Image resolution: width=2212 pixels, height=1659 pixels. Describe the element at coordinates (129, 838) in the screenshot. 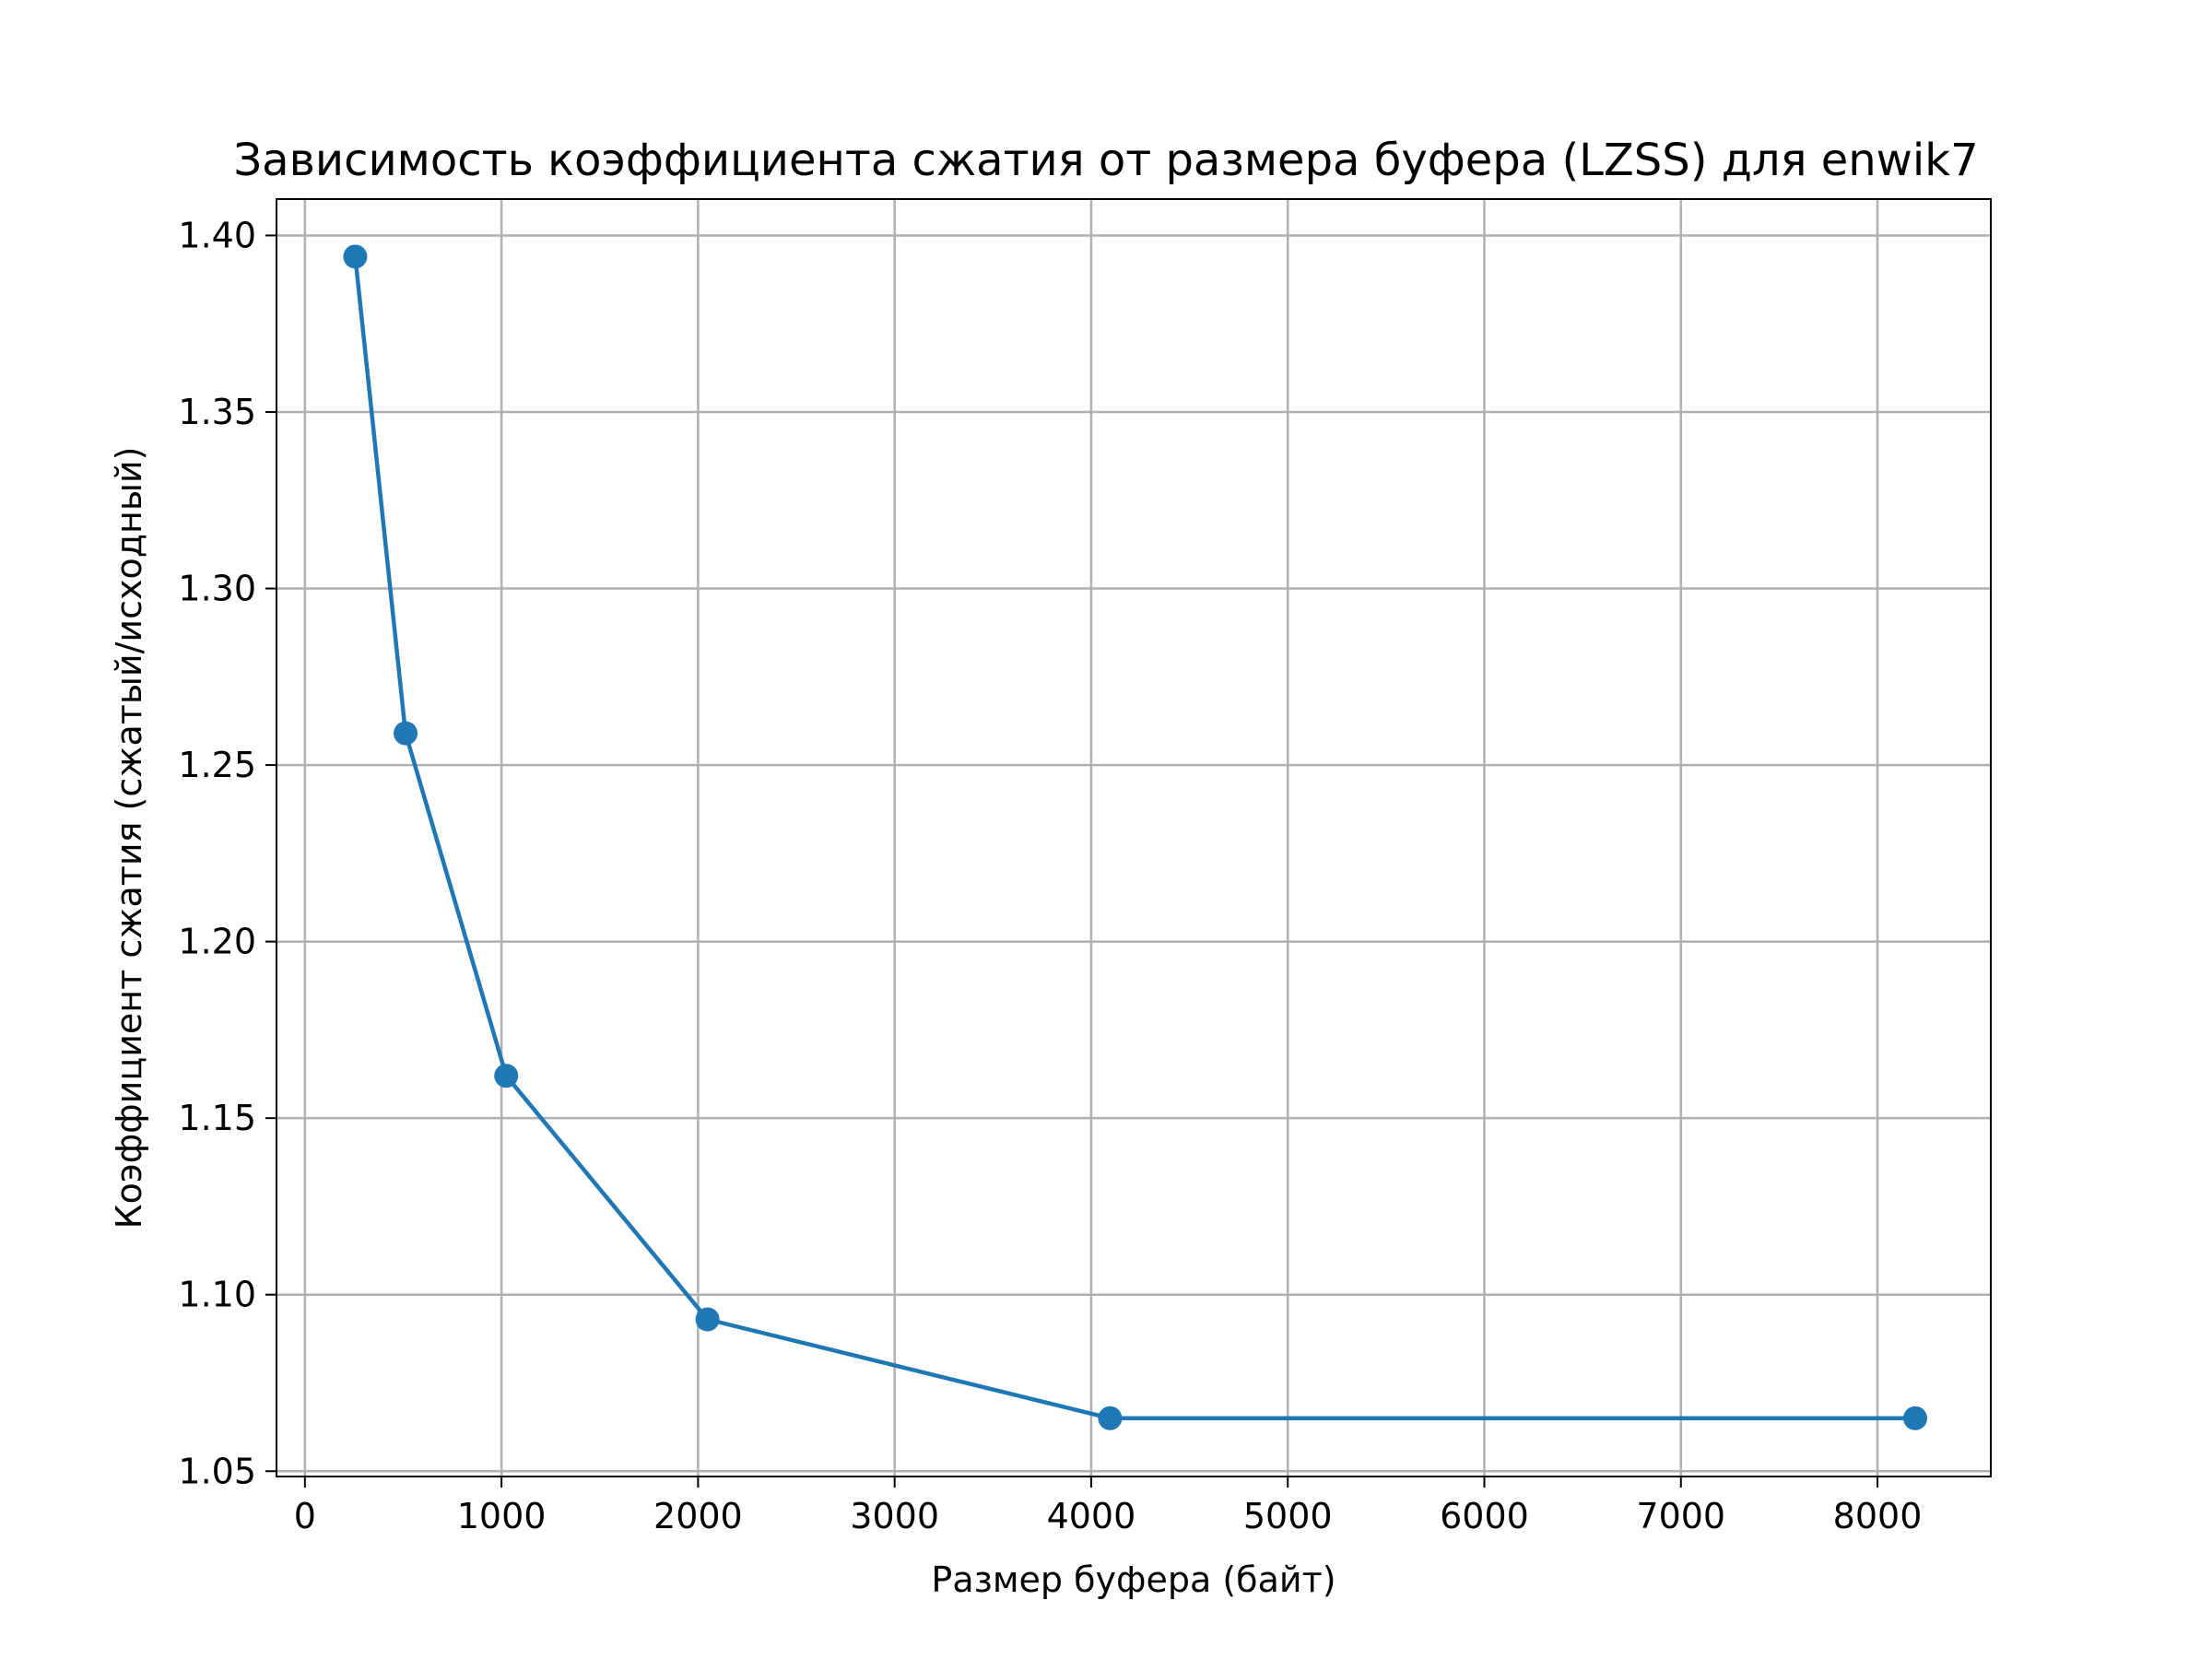

I see `y-axis-label: Коэффициент сжатия (сжатый/исходный)` at that location.